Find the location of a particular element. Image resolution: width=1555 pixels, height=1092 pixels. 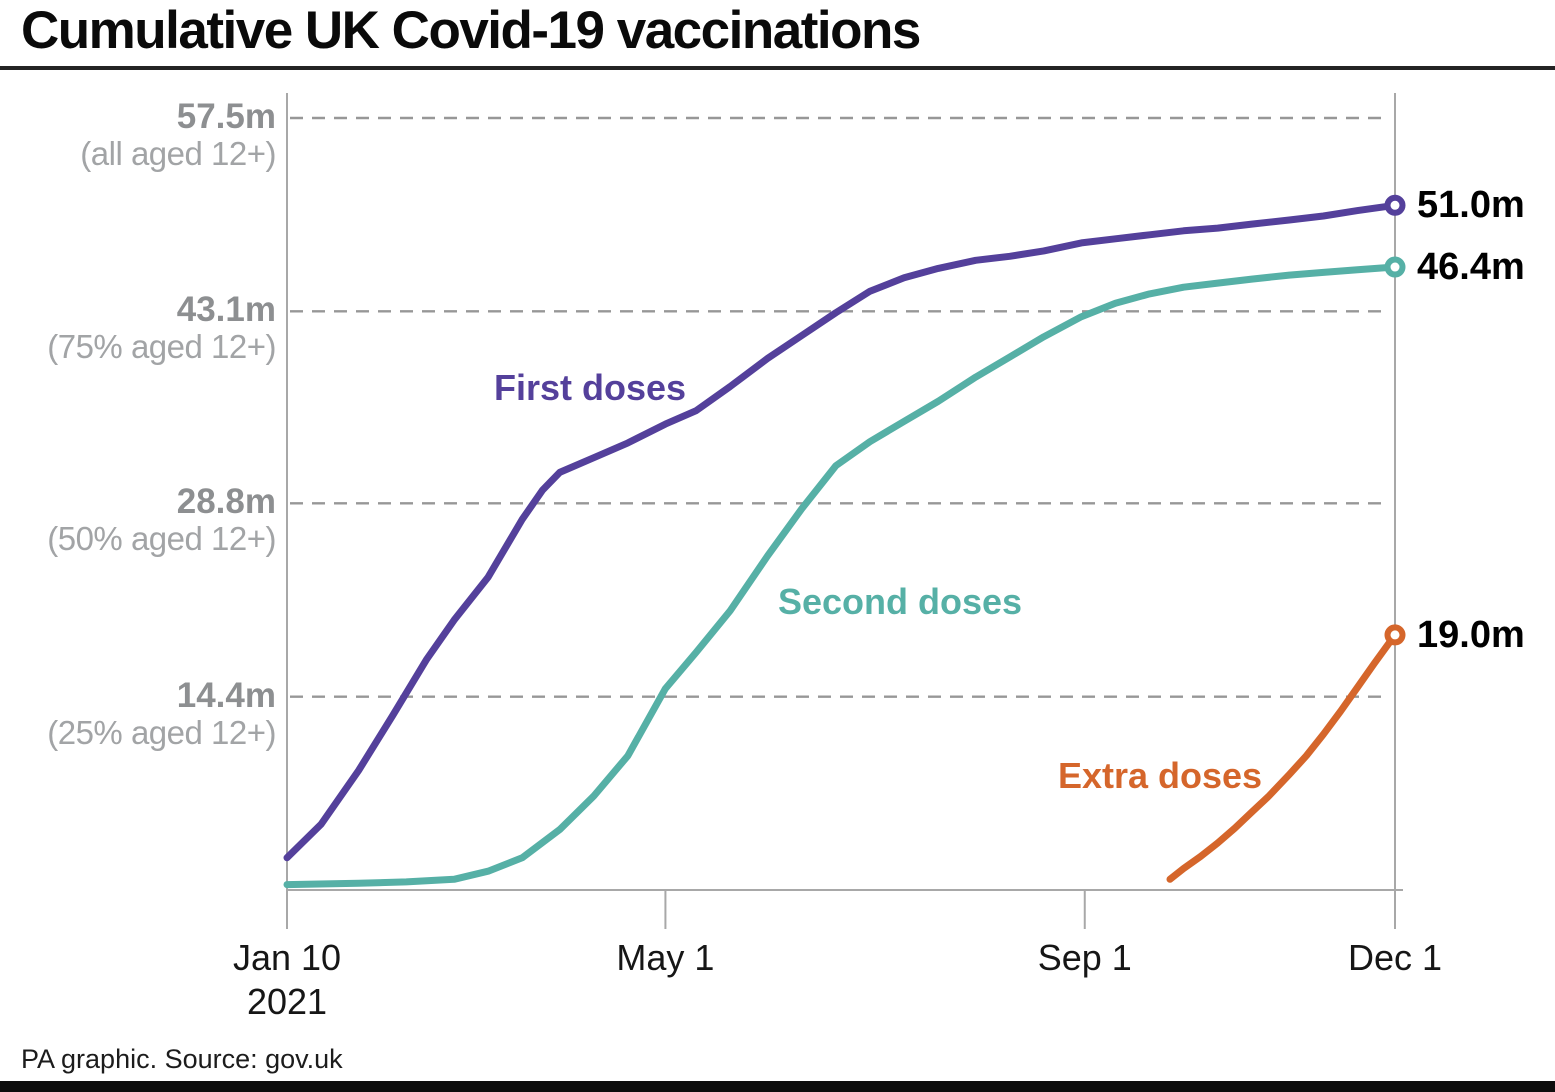

y-axis-sublabel: (all aged 12+) is located at coordinates (178, 153).